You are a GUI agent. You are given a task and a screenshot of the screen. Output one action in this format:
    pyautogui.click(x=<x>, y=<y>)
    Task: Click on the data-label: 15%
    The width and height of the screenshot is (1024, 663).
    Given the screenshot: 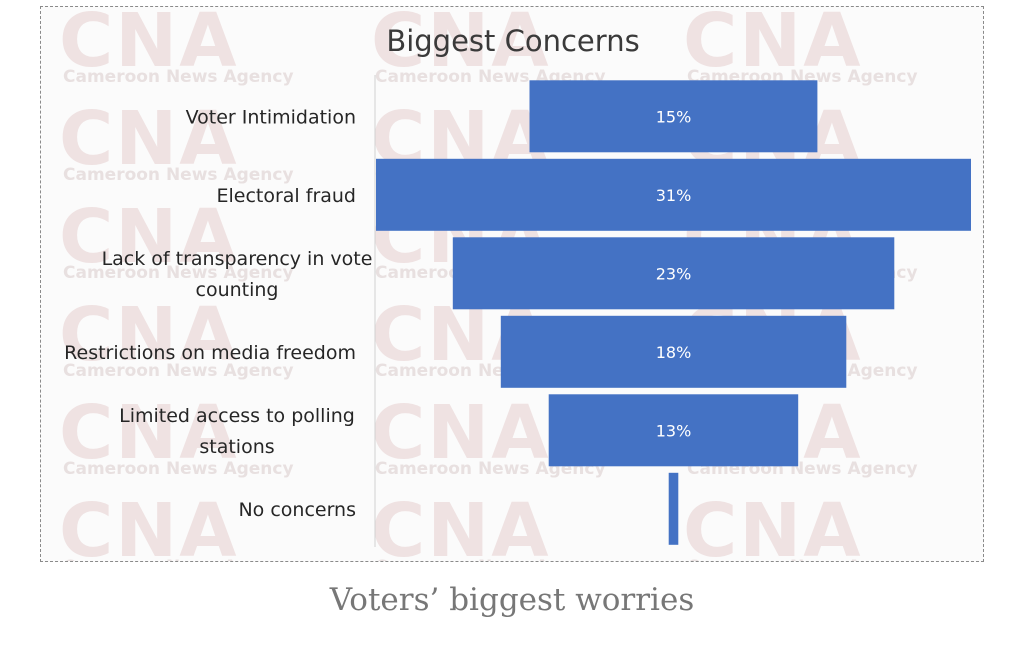 What is the action you would take?
    pyautogui.click(x=674, y=116)
    